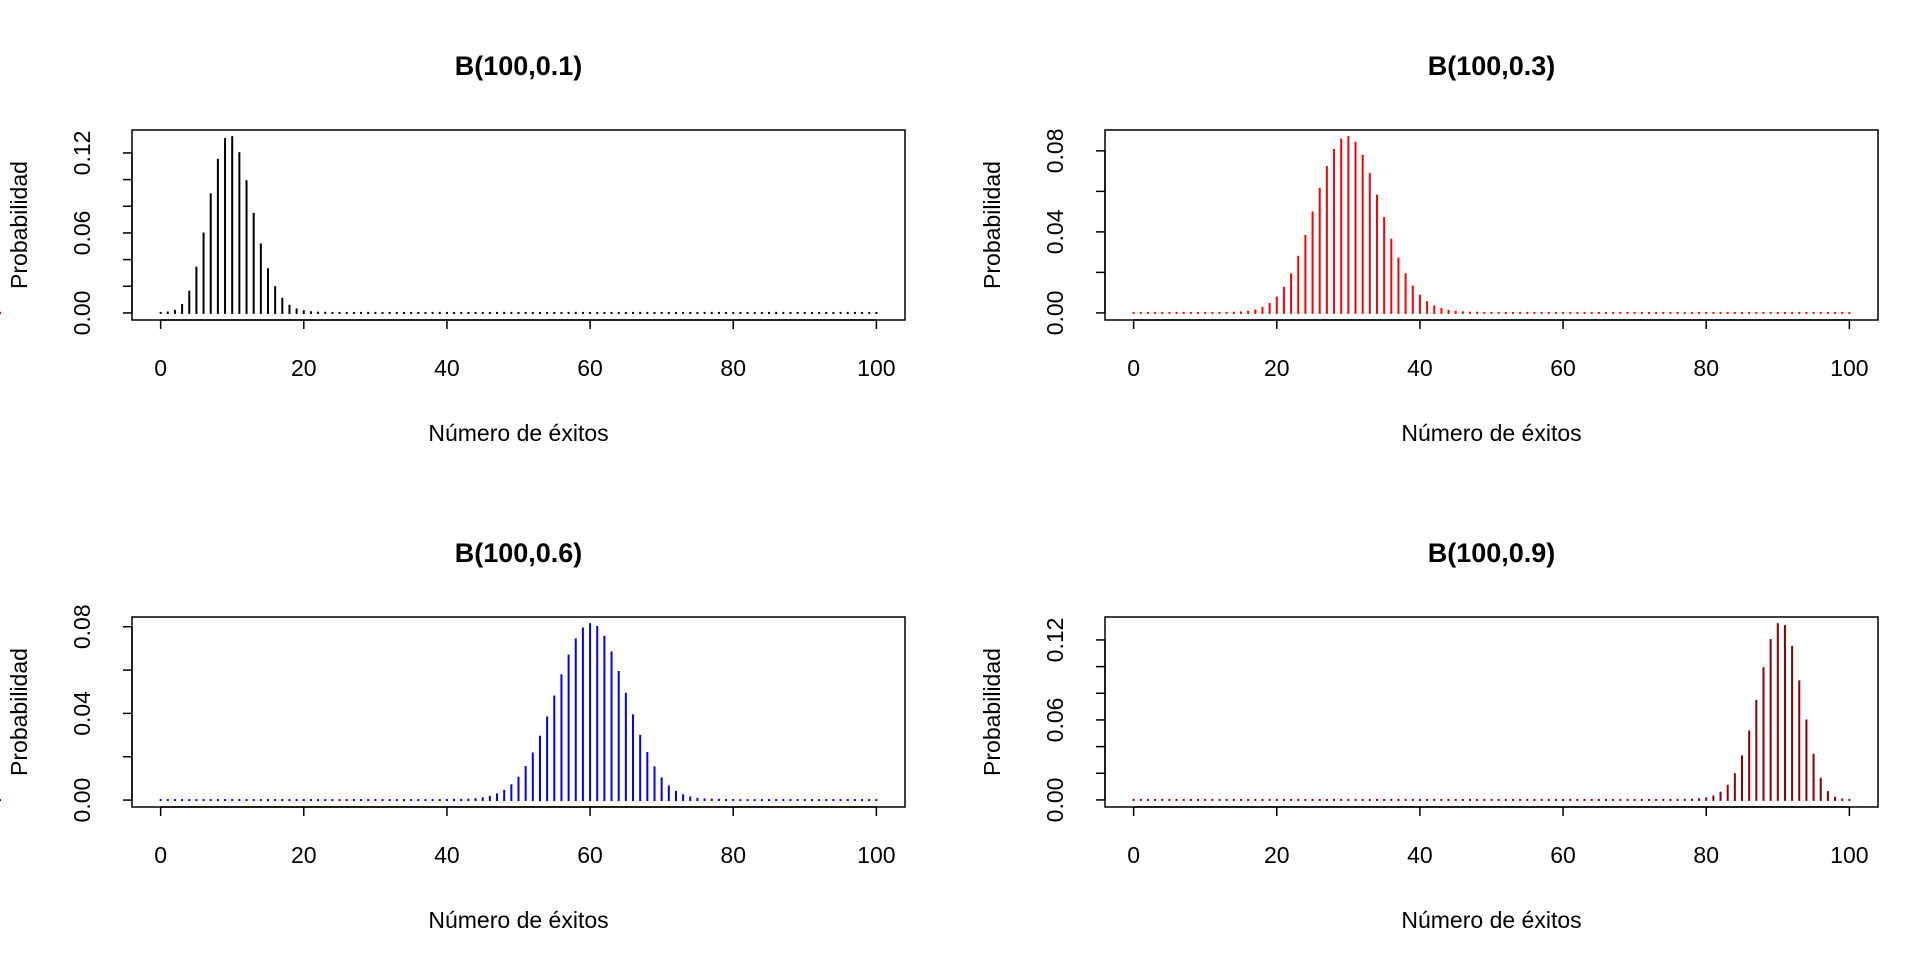 The image size is (1920, 960). I want to click on panel-title: B(100,0.6), so click(519, 553).